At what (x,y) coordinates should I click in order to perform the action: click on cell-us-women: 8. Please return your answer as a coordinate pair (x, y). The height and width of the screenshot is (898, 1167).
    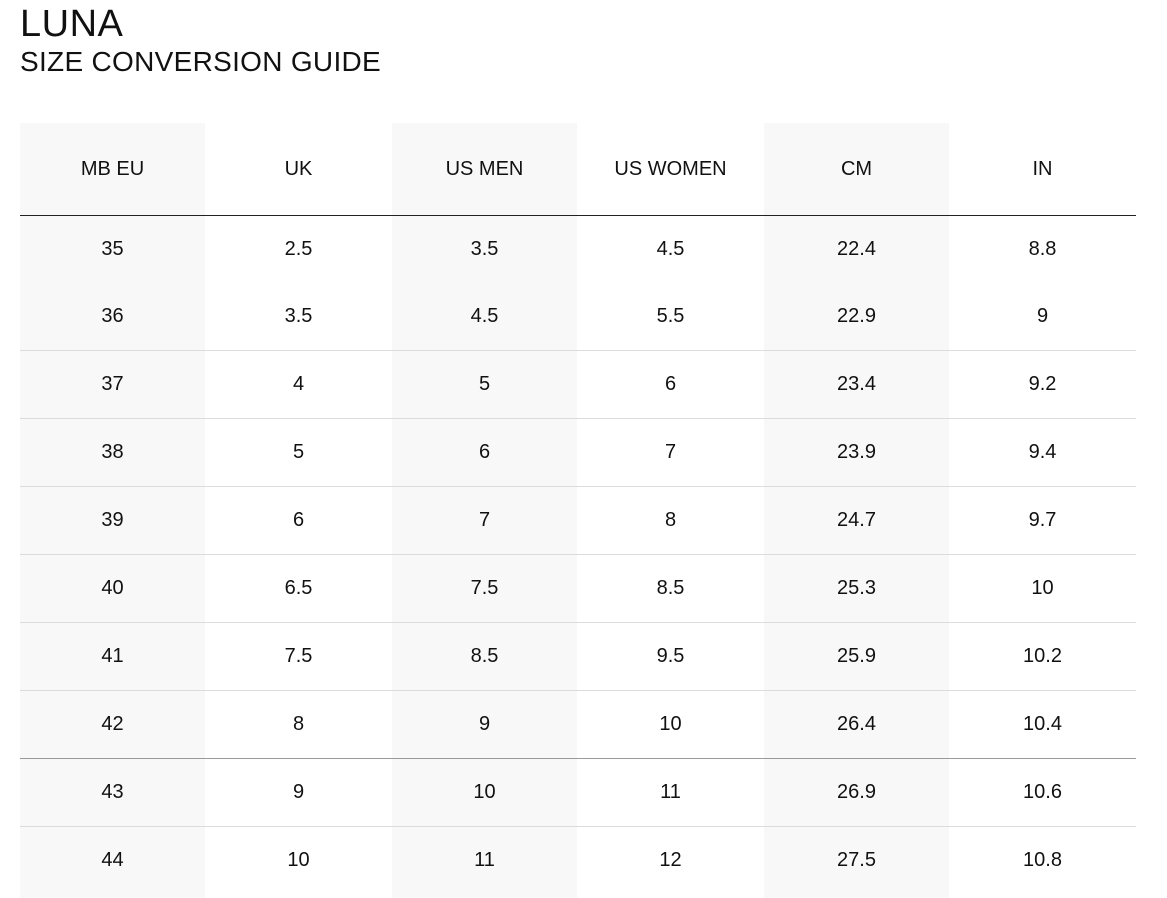
    Looking at the image, I should click on (670, 520).